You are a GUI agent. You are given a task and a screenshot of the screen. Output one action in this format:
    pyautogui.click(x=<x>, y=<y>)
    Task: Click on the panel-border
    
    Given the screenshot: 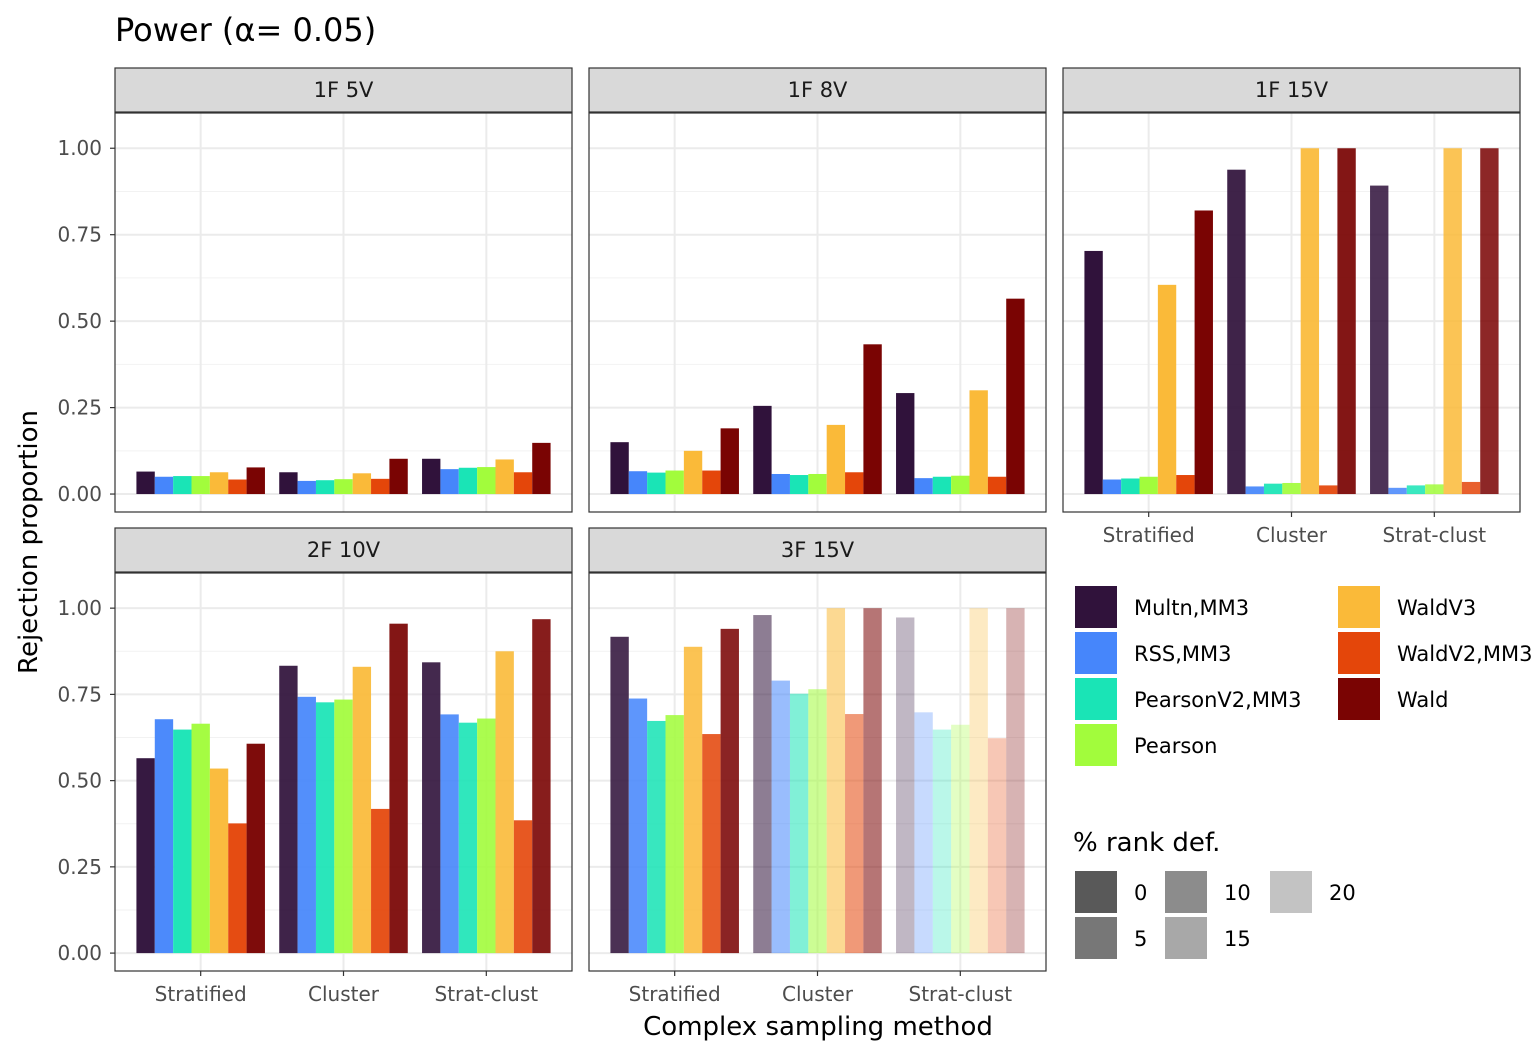 What is the action you would take?
    pyautogui.click(x=343, y=312)
    